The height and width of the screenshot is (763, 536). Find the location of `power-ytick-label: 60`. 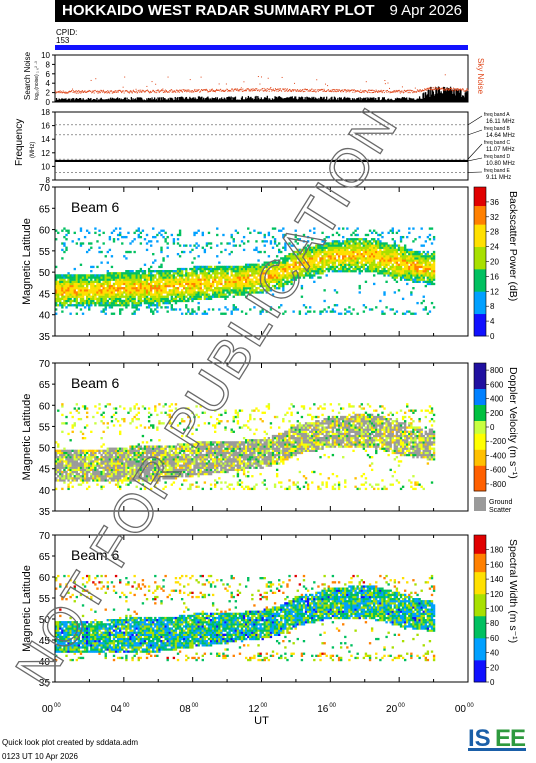

power-ytick-label: 60 is located at coordinates (45, 231).